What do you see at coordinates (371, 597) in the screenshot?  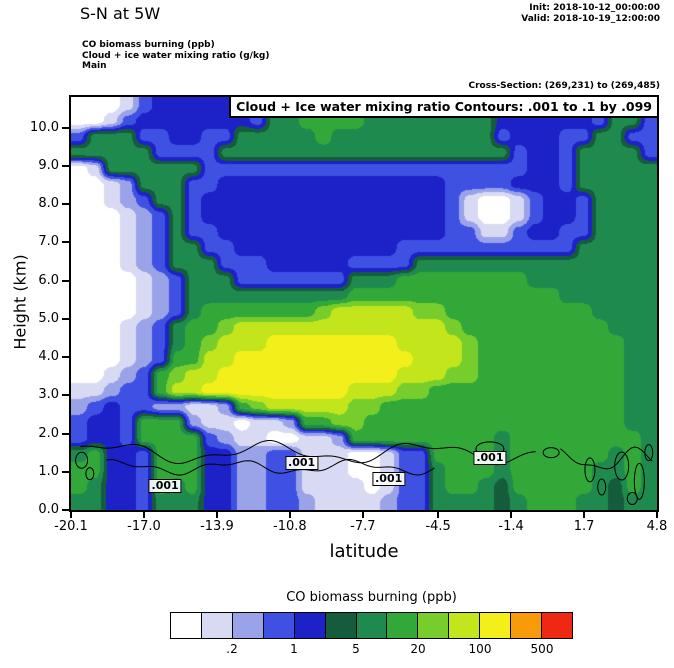 I see `colorbar-title: CO biomass burning (ppb)` at bounding box center [371, 597].